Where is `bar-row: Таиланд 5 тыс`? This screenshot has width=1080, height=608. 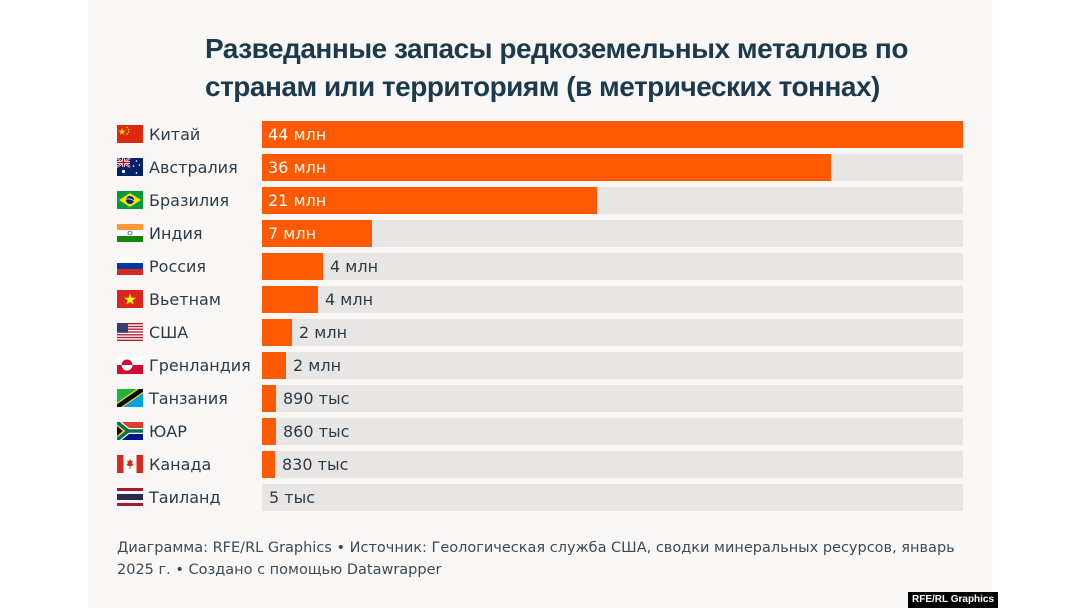 bar-row: Таиланд 5 тыс is located at coordinates (540, 497).